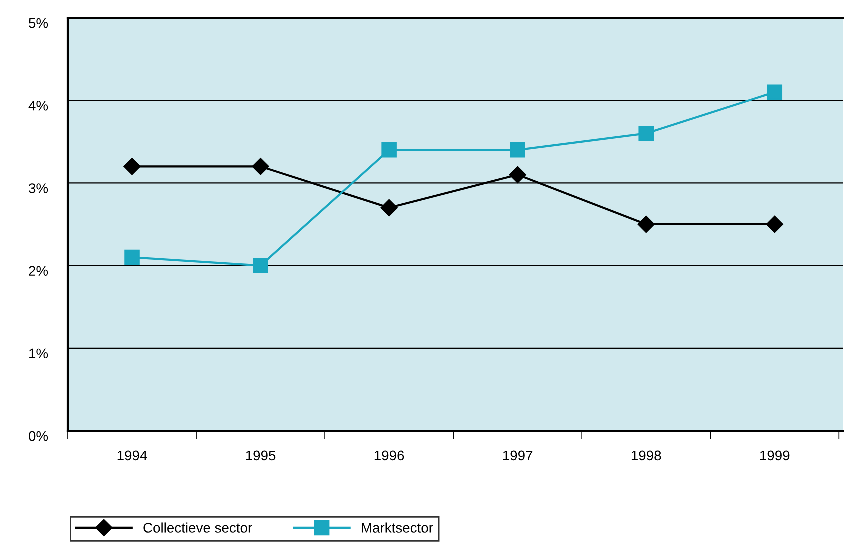  I want to click on x-tick-label: 1997, so click(518, 455).